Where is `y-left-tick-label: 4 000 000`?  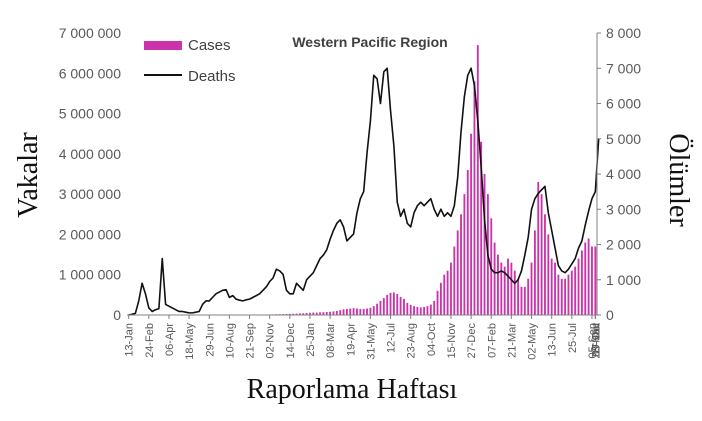
y-left-tick-label: 4 000 000 is located at coordinates (90, 154).